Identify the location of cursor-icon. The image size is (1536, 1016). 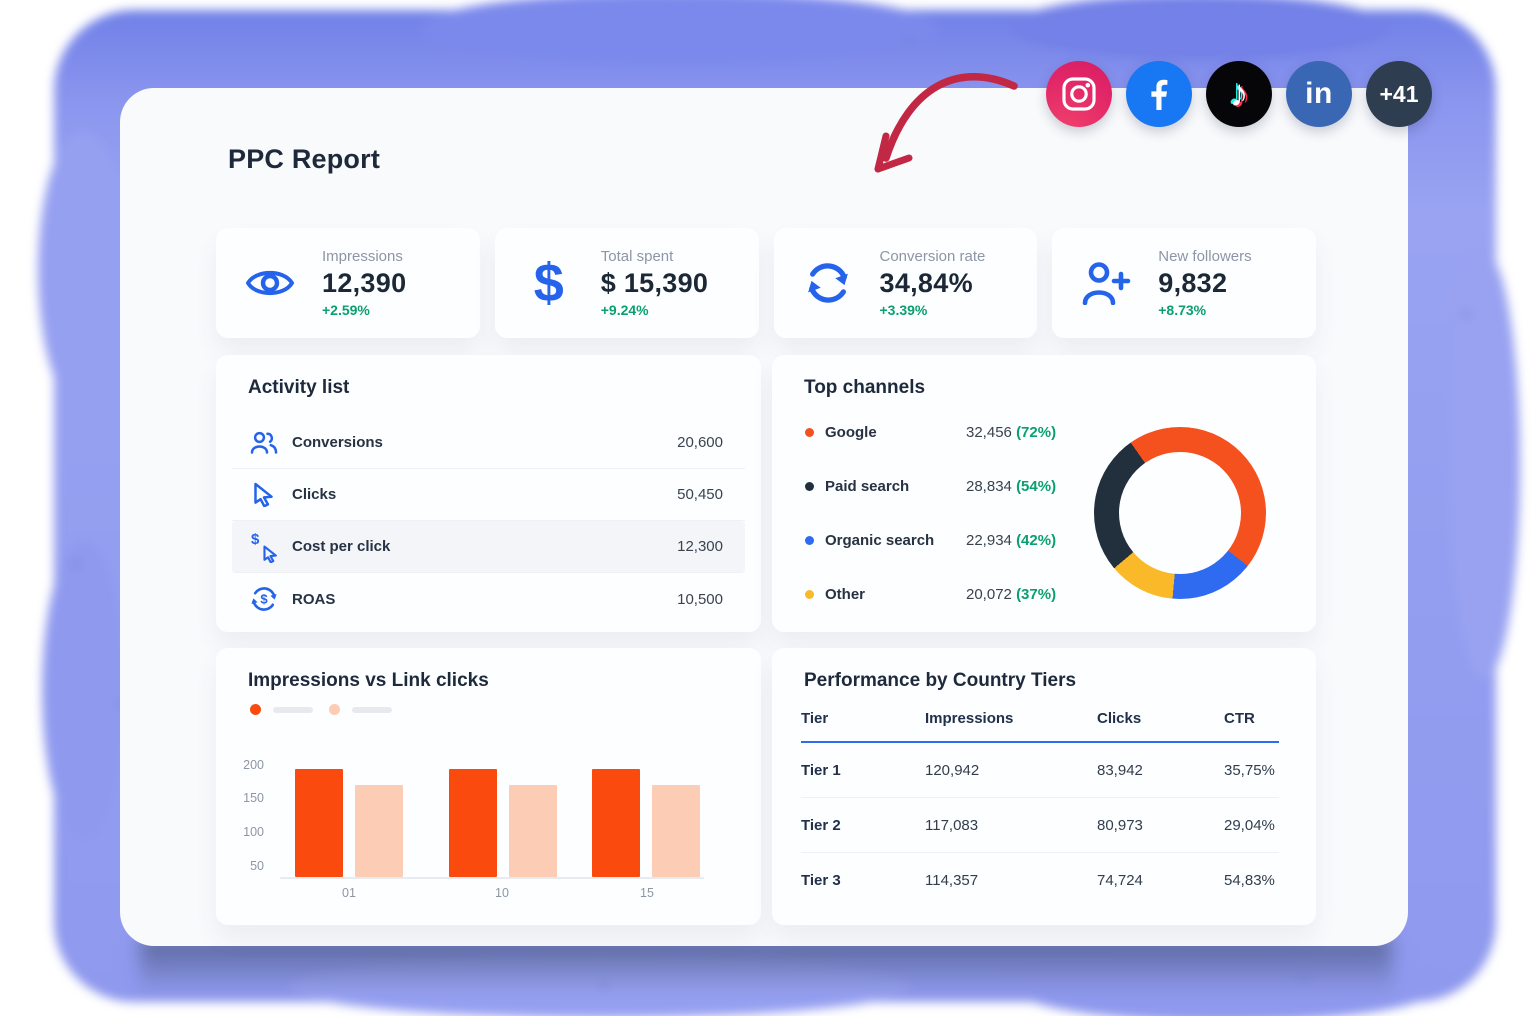
(264, 494).